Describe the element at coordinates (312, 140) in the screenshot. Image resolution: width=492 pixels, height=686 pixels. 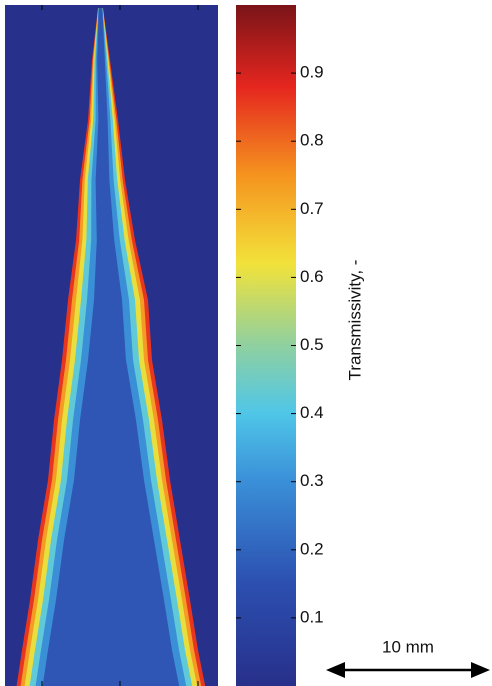
I see `colorbar-tick-label: 0.8` at that location.